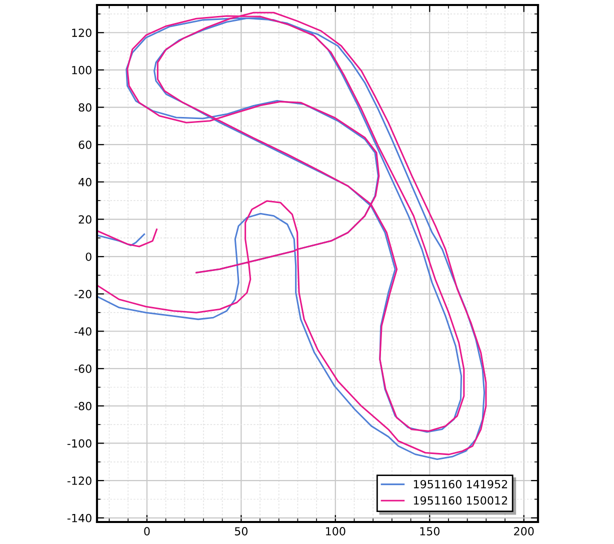  I want to click on y-tick-label: 40, so click(85, 182).